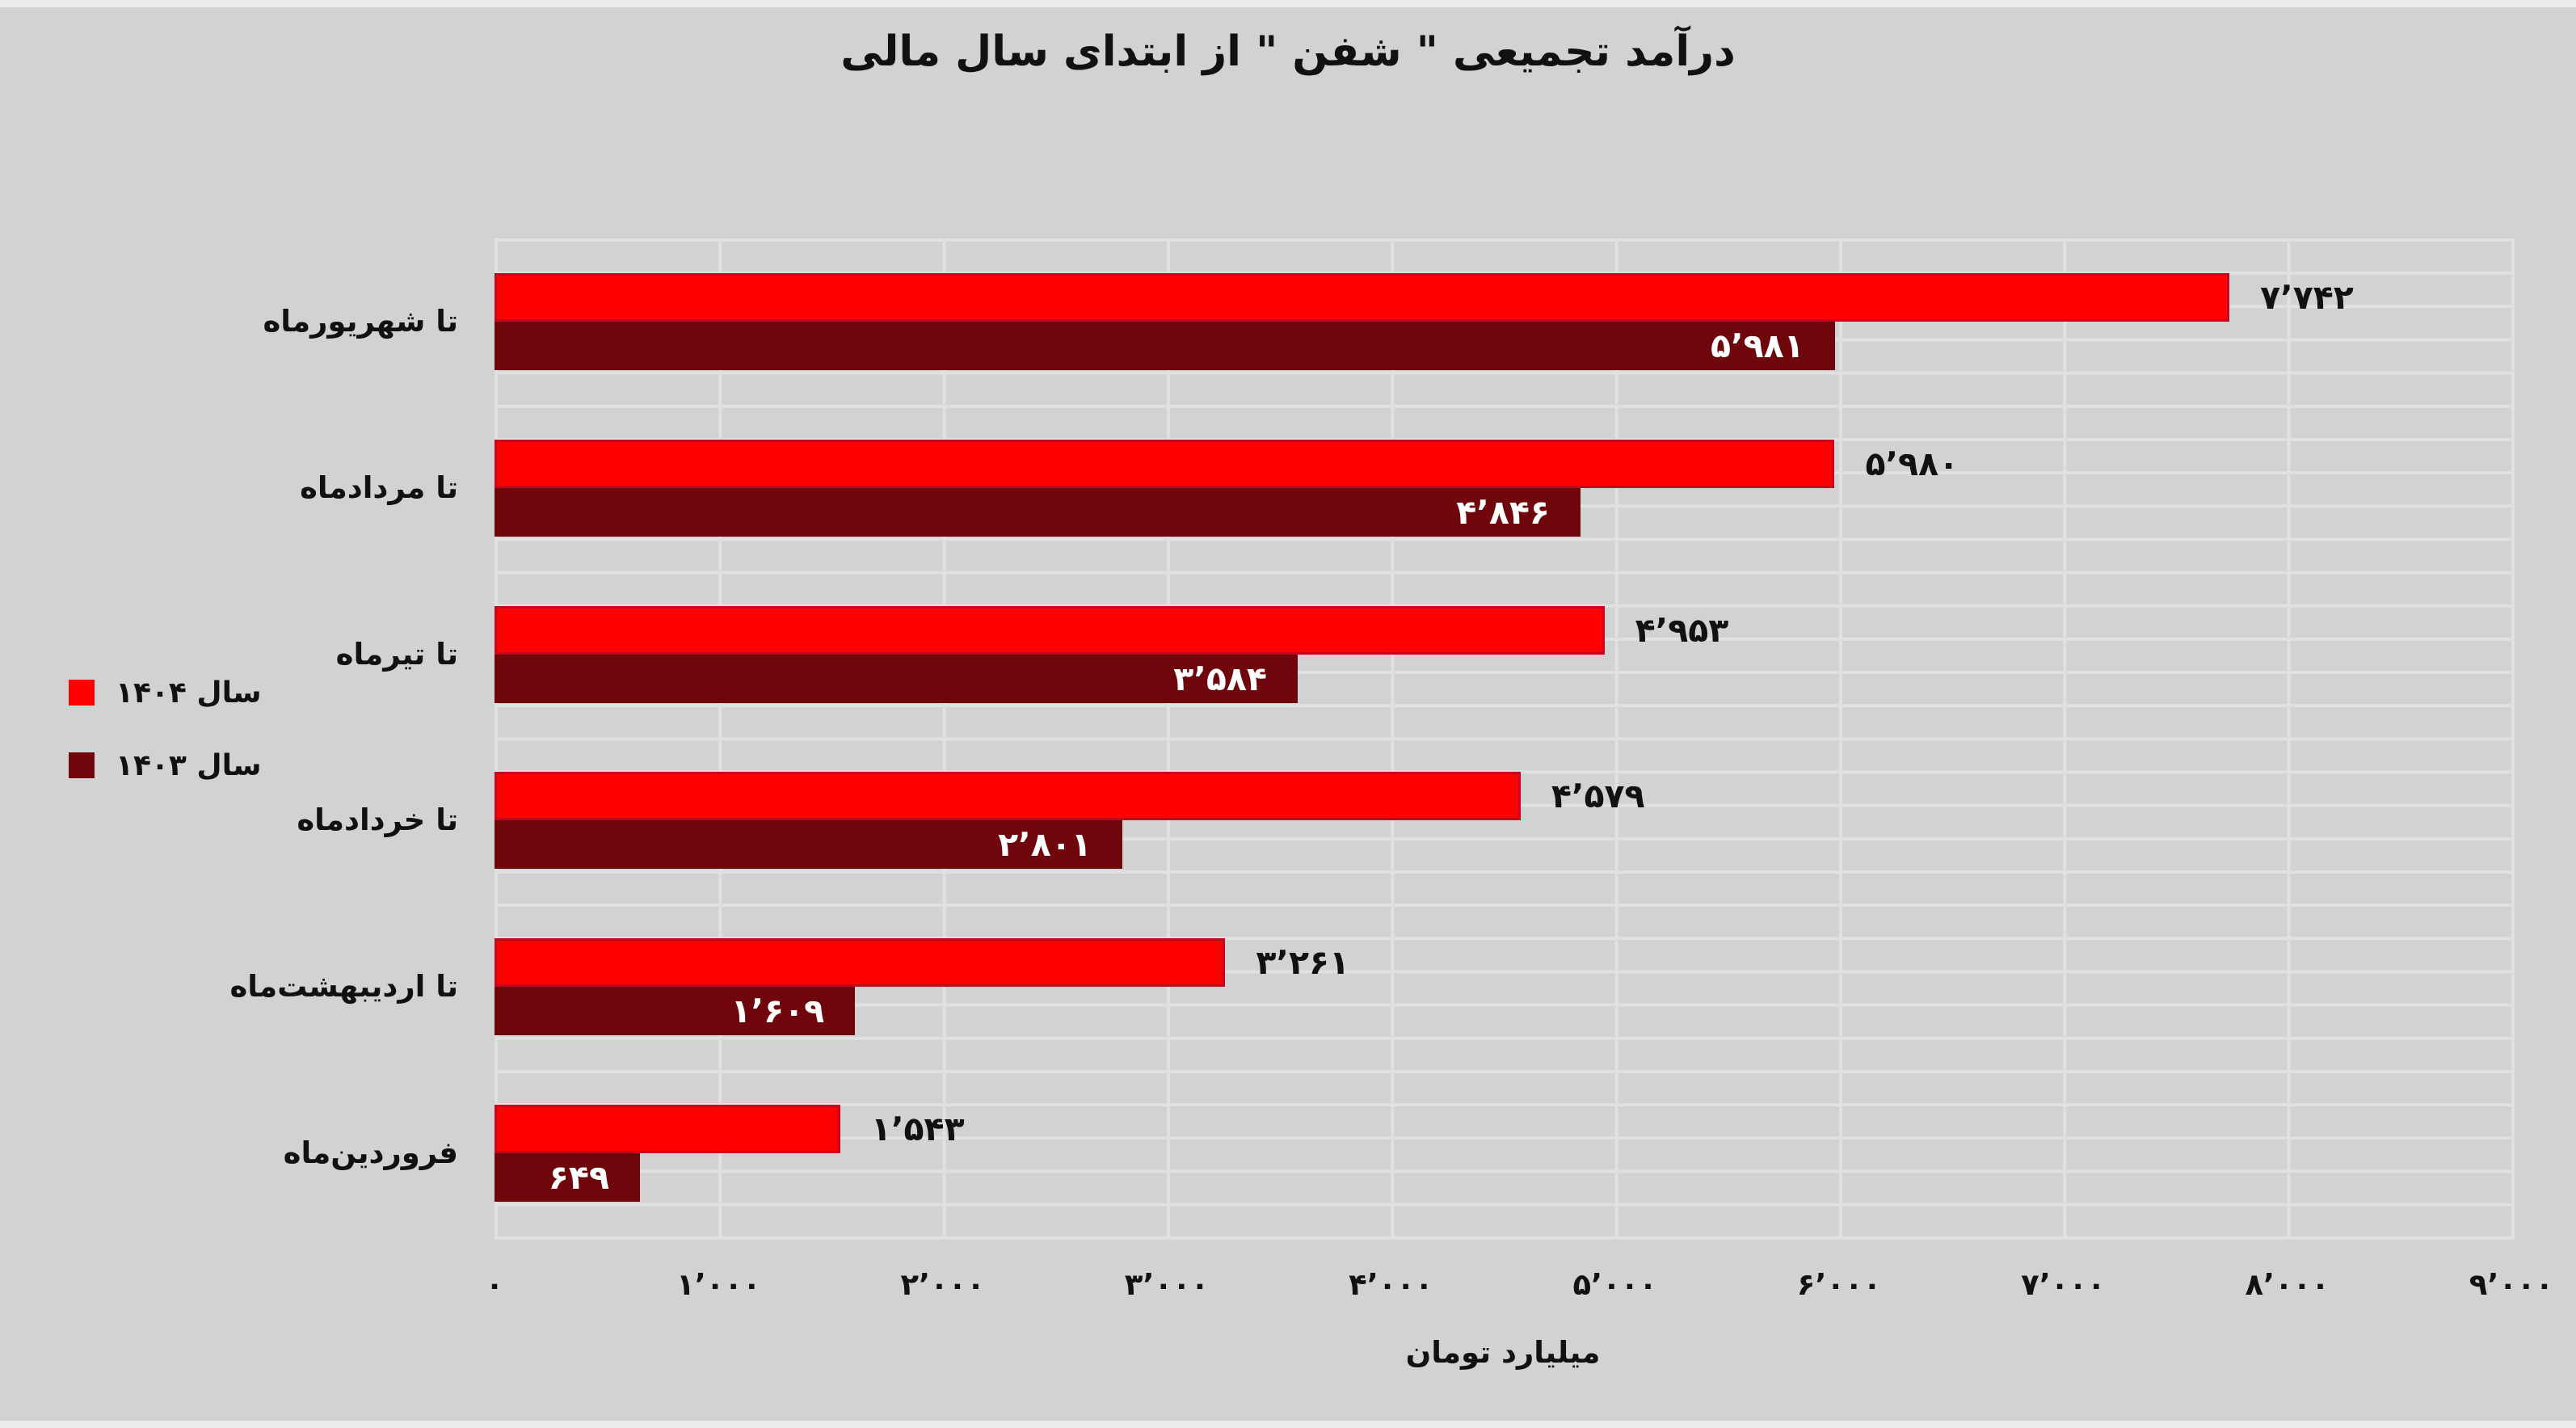  I want to click on x-tick-label: ۲٬۰۰۰, so click(942, 1284).